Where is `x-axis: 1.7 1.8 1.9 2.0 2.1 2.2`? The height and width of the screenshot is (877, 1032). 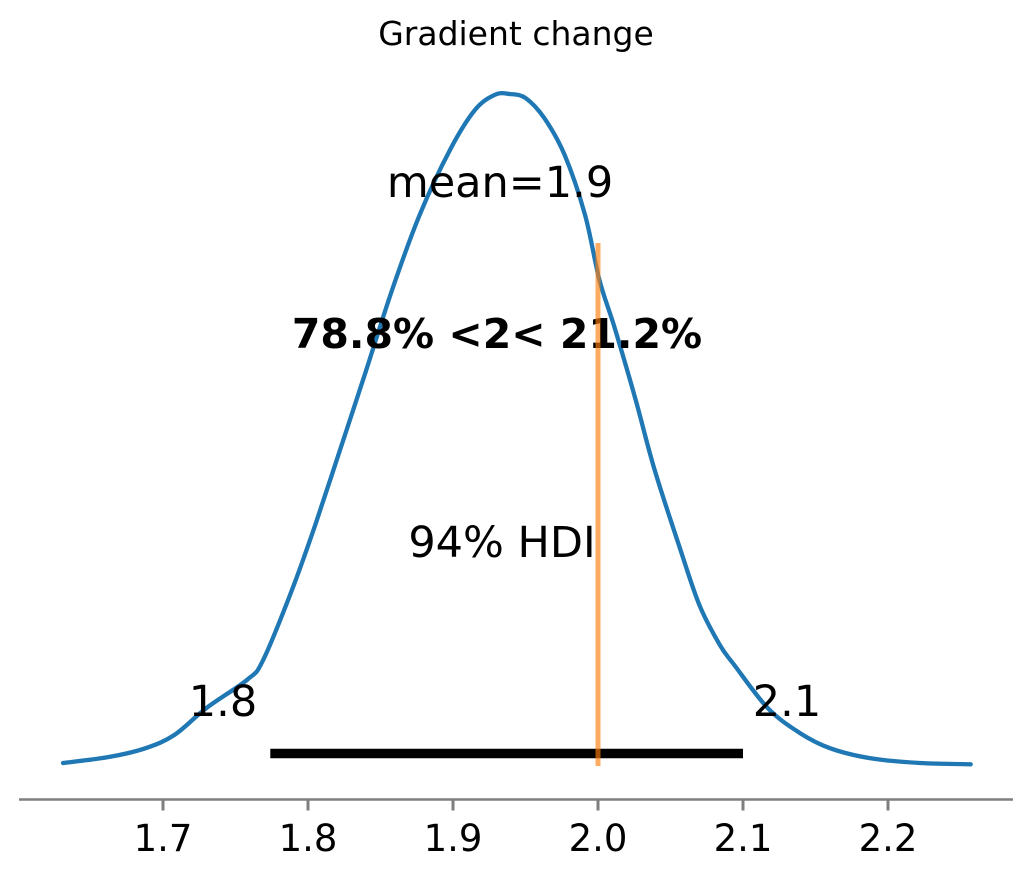 x-axis: 1.7 1.8 1.9 2.0 2.1 2.2 is located at coordinates (516, 829).